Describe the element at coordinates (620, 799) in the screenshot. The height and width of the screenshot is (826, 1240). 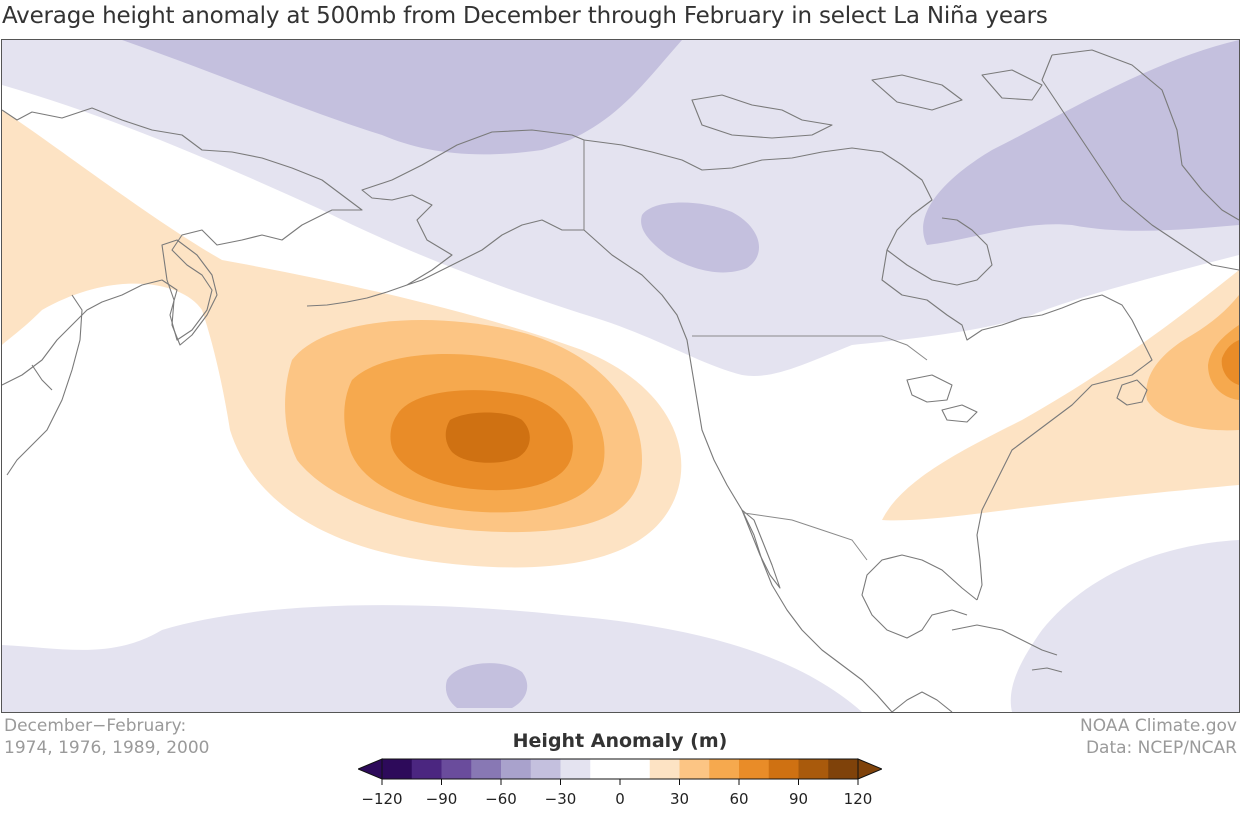
I see `colorbar-tick-label: 0` at that location.